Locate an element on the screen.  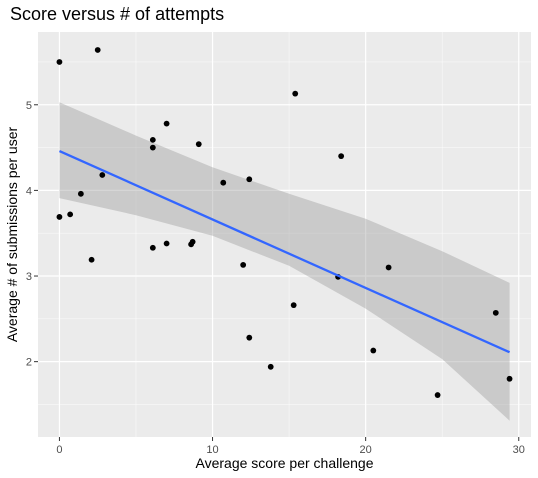
y-axis-ticks: 2 3 4 5 is located at coordinates (32, 234).